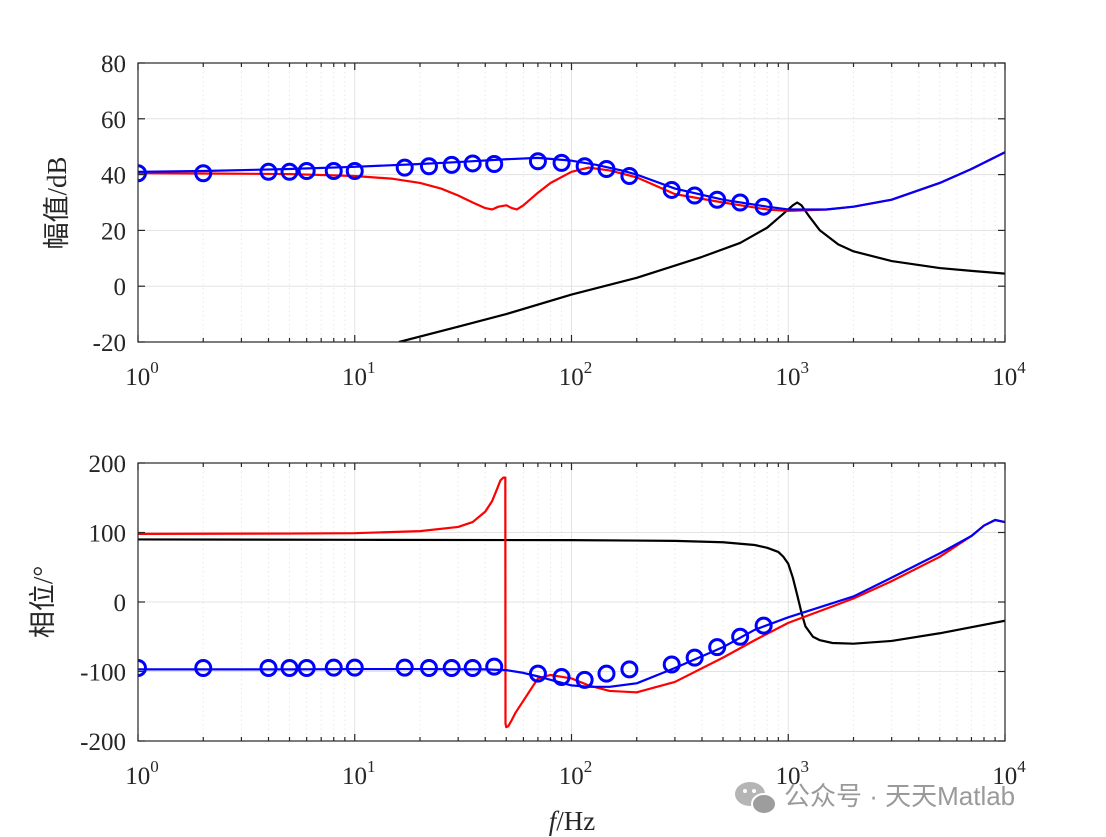  What do you see at coordinates (113, 120) in the screenshot?
I see `y-tick-label: 60` at bounding box center [113, 120].